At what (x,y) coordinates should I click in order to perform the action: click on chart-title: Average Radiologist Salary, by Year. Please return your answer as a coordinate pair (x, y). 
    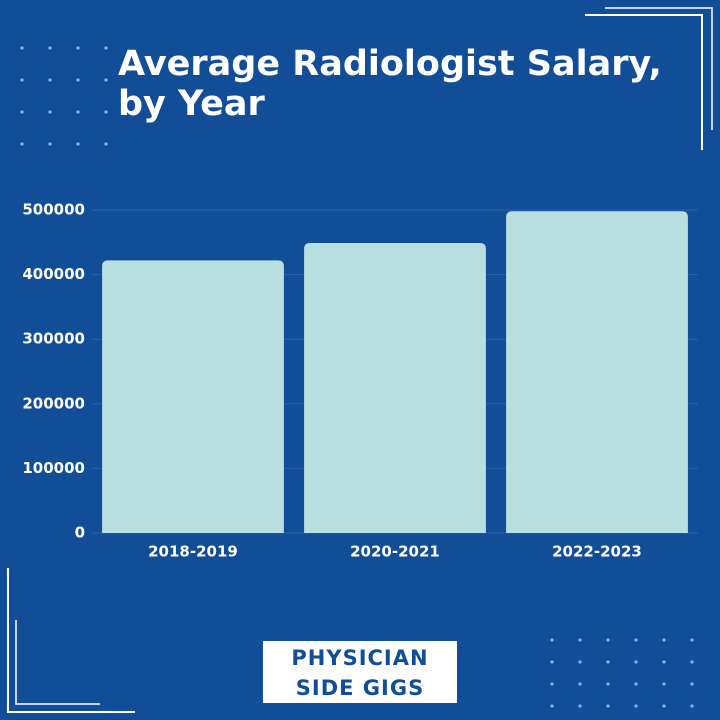
    Looking at the image, I should click on (390, 84).